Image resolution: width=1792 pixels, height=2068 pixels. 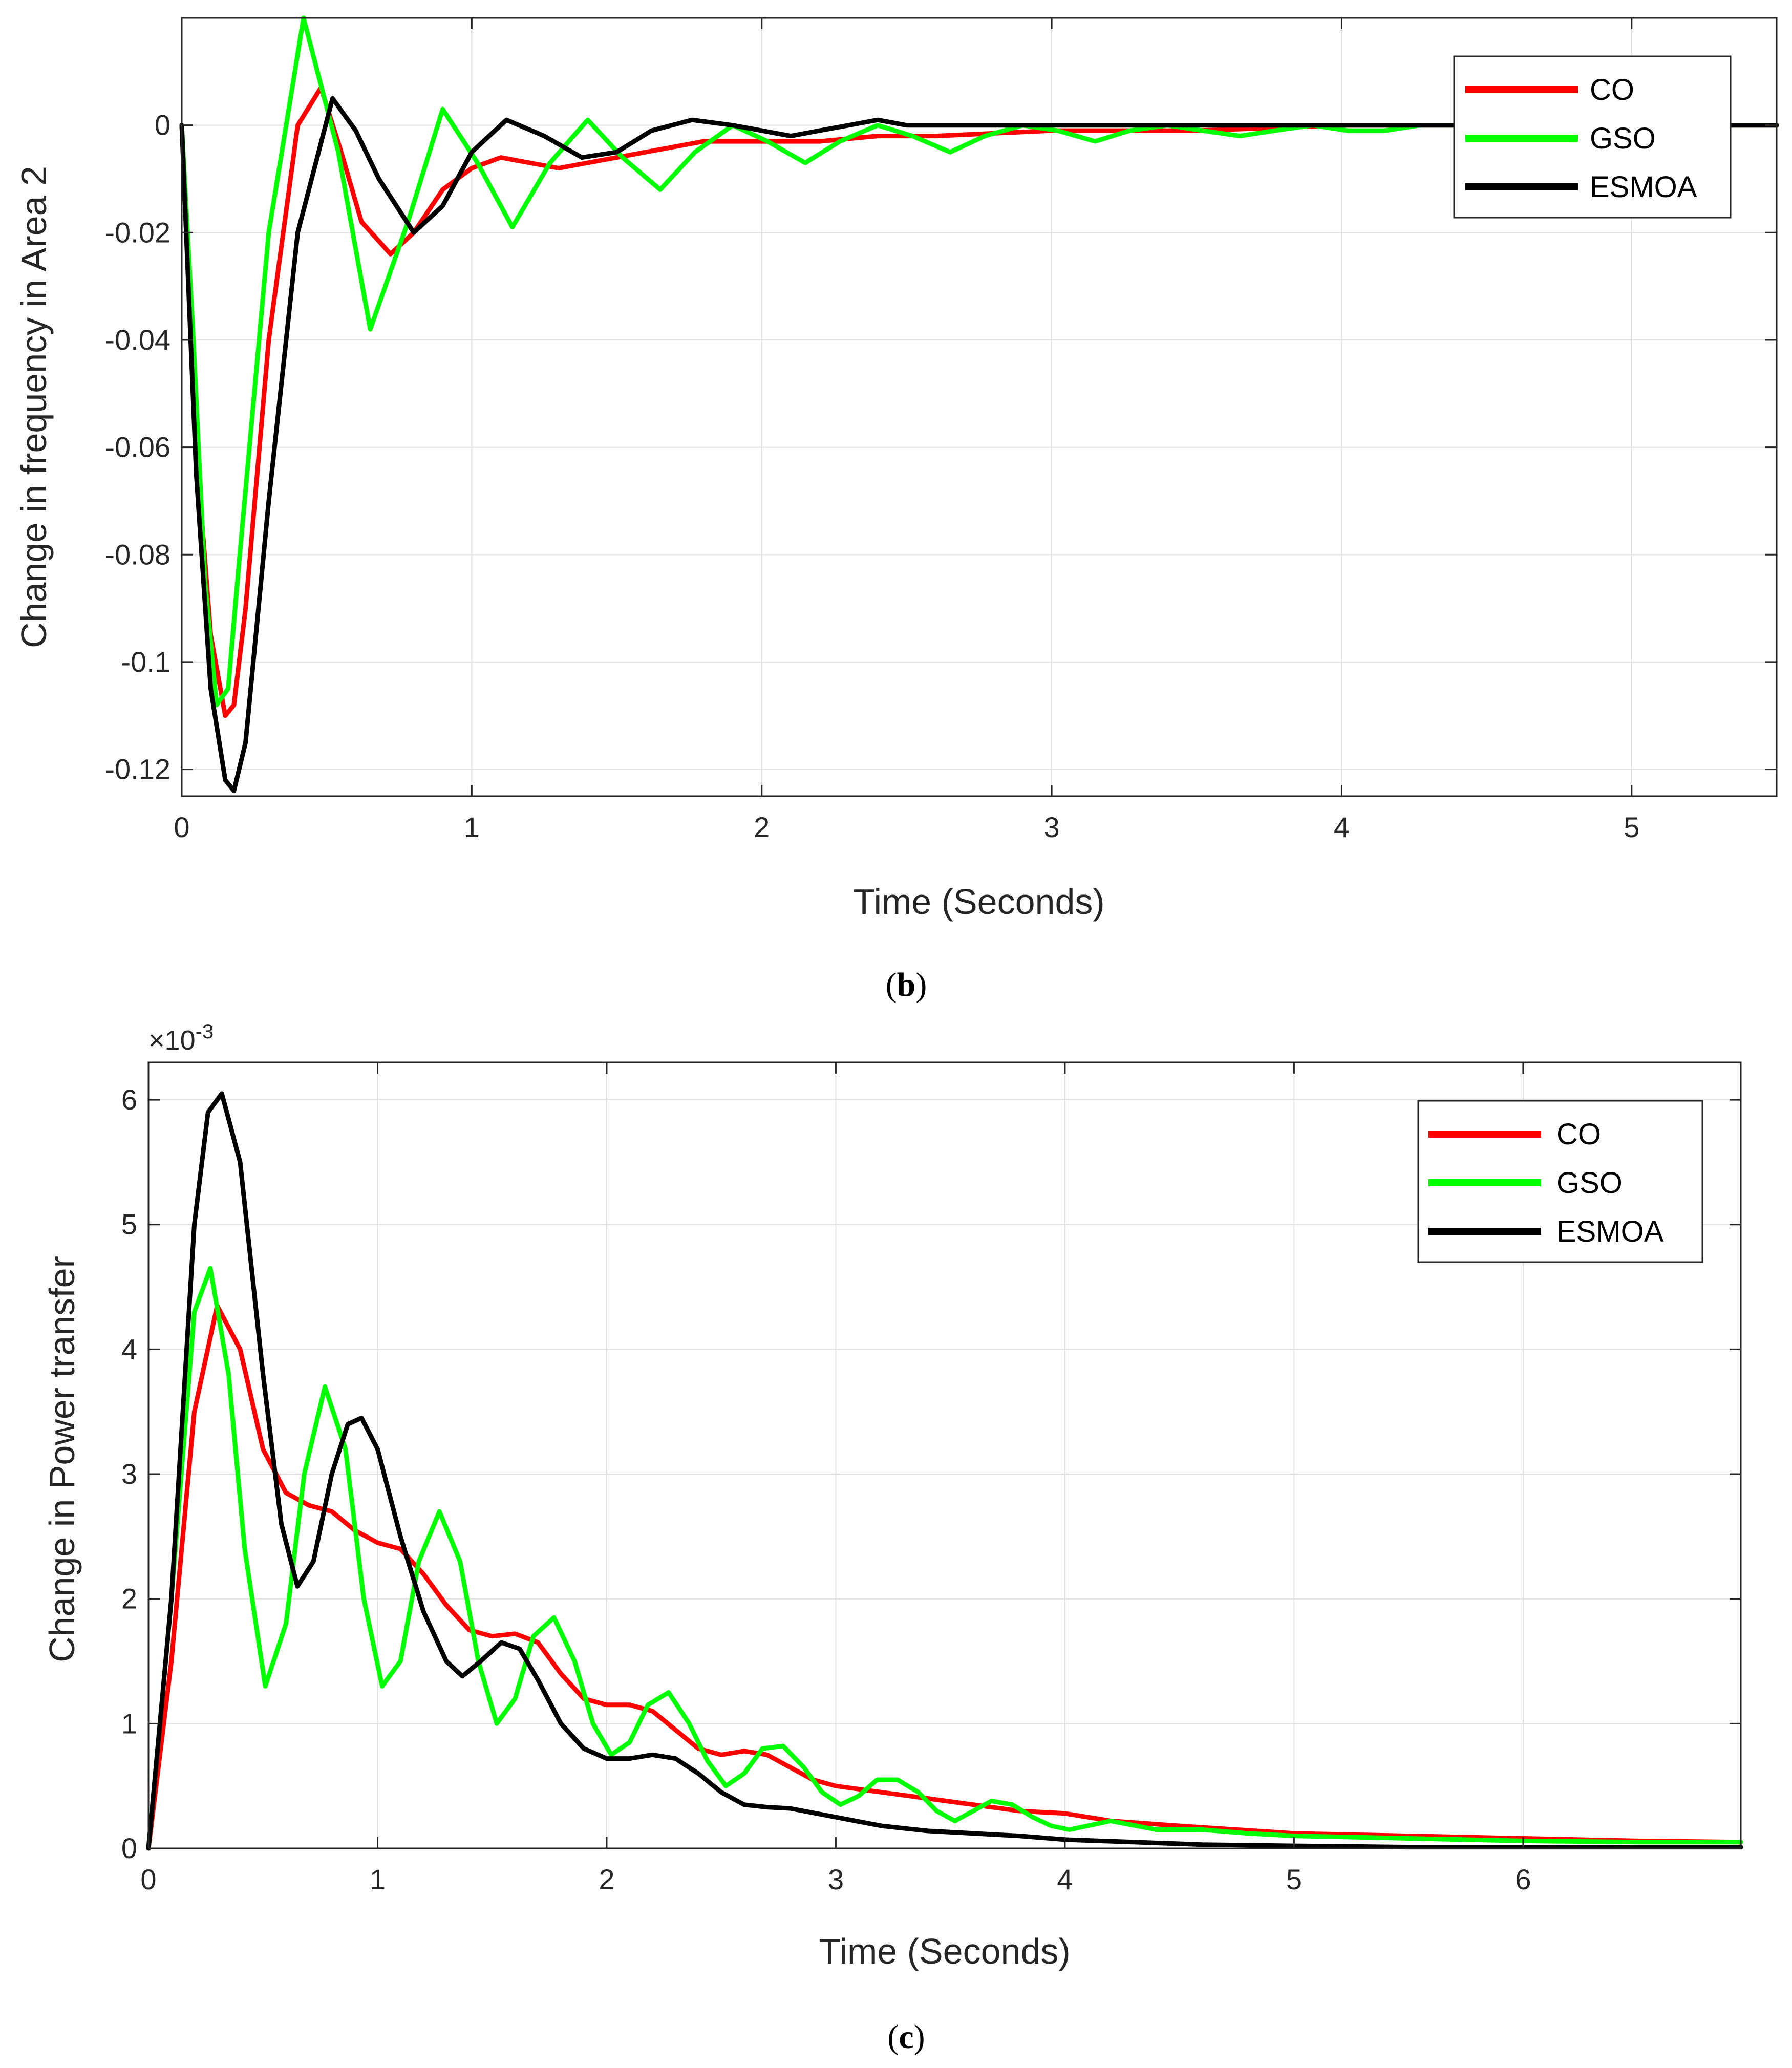 What do you see at coordinates (944, 1951) in the screenshot?
I see `chart-c-xlabel: Time (Seconds)` at bounding box center [944, 1951].